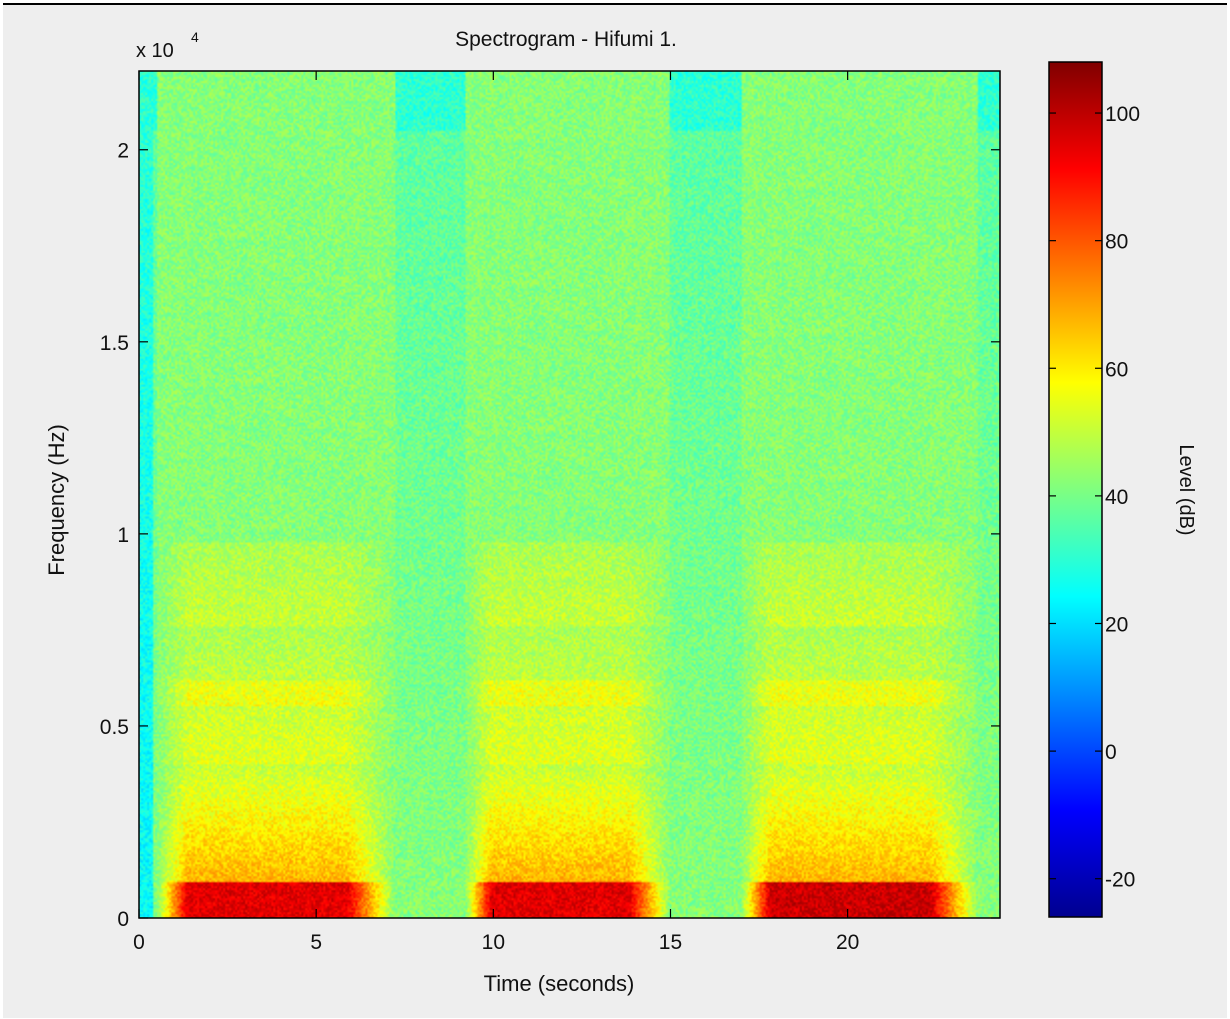 The width and height of the screenshot is (1230, 1019). I want to click on y-tick-label: 2, so click(123, 151).